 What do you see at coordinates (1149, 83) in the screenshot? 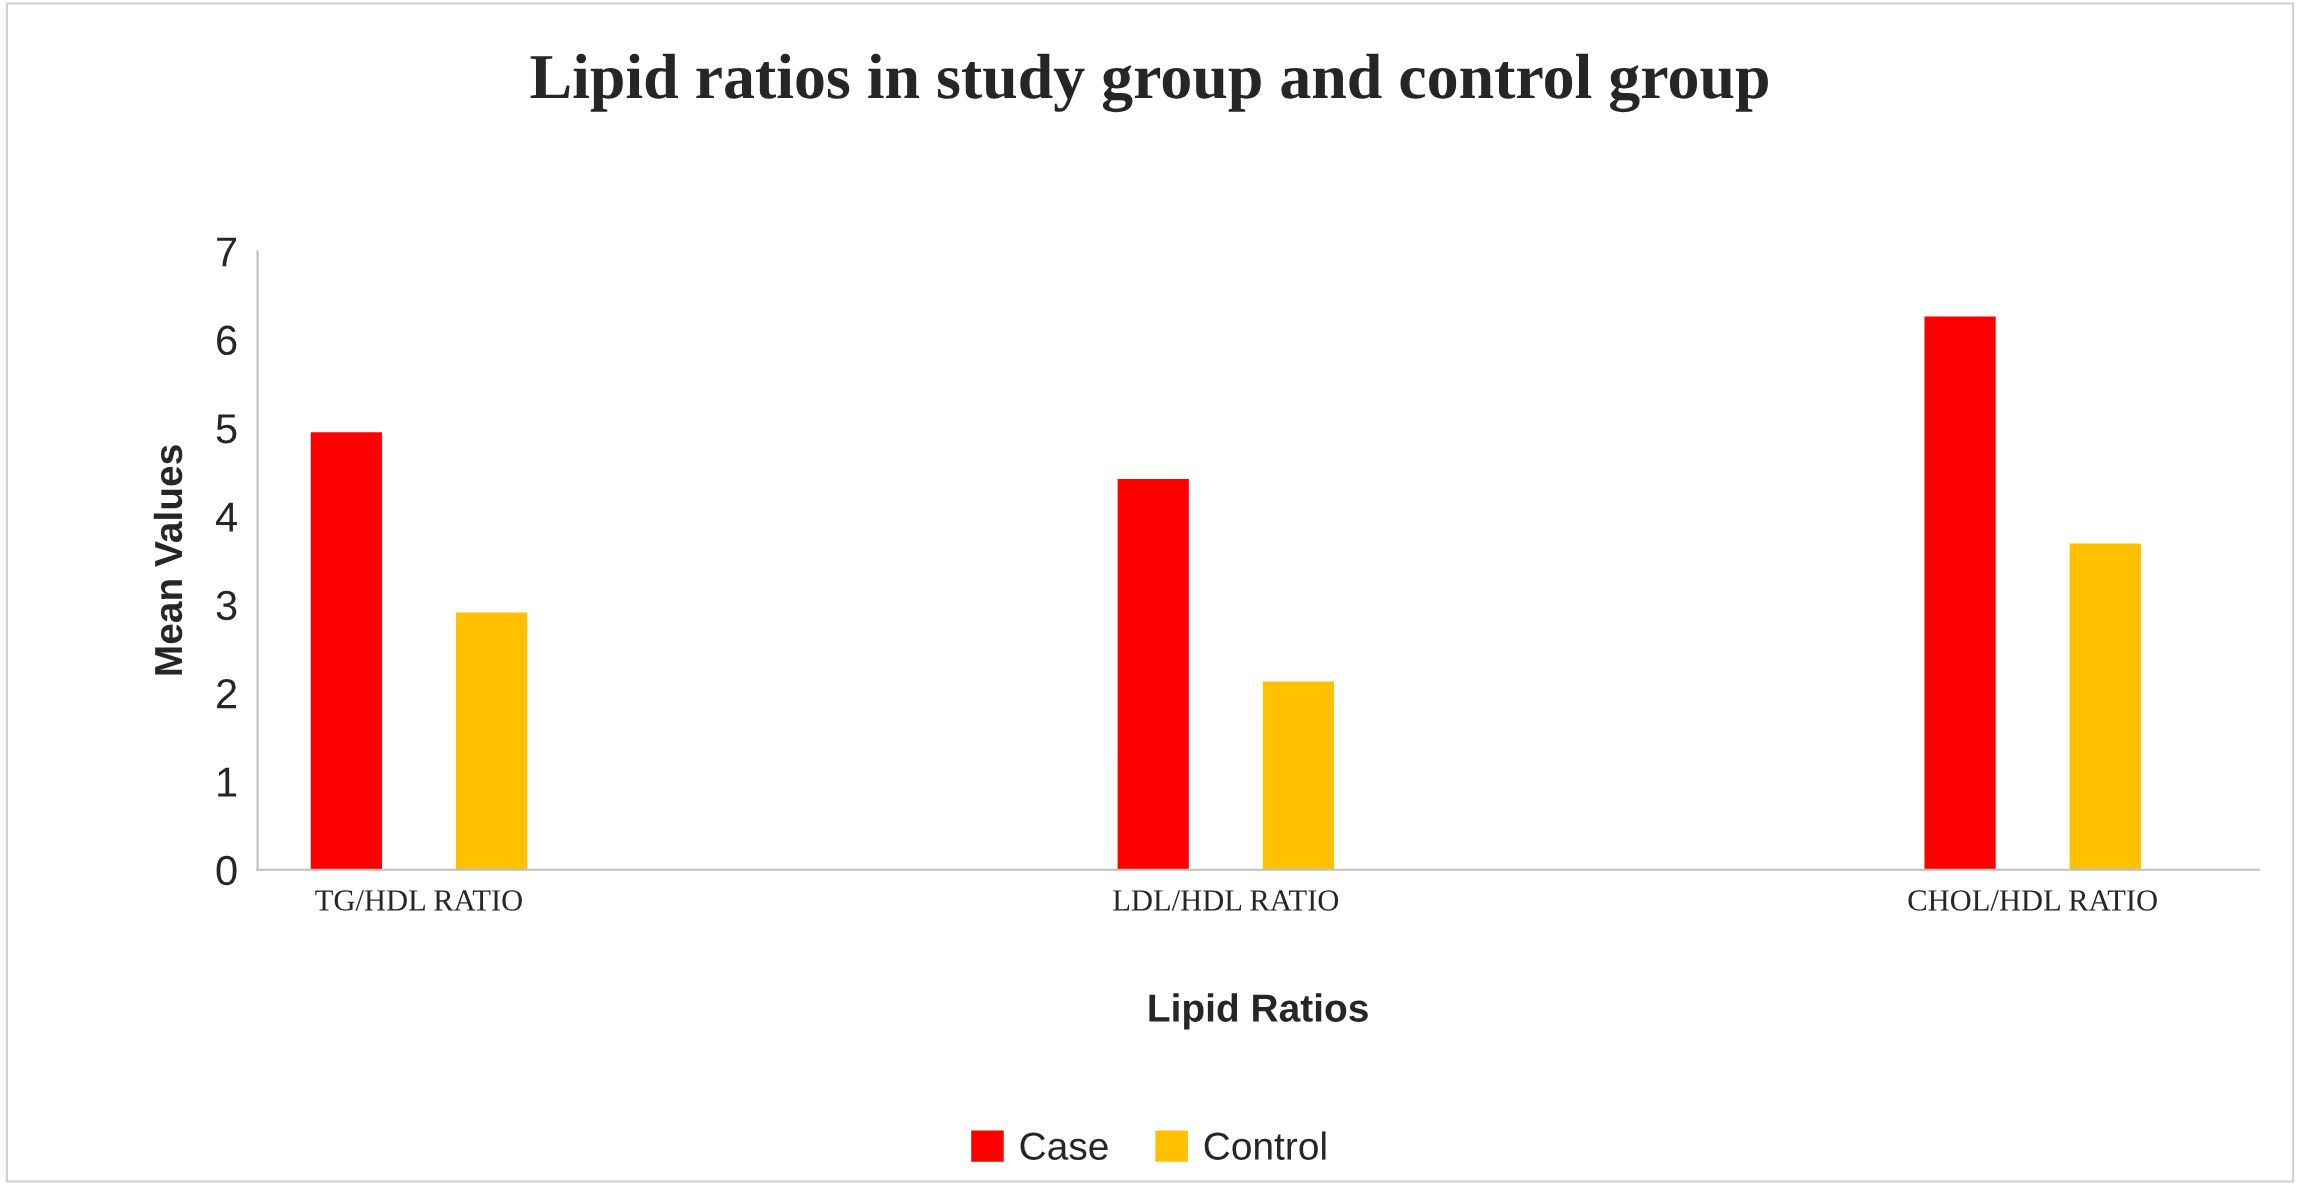
I see `chart-title: Lipid ratios in study group and control group` at bounding box center [1149, 83].